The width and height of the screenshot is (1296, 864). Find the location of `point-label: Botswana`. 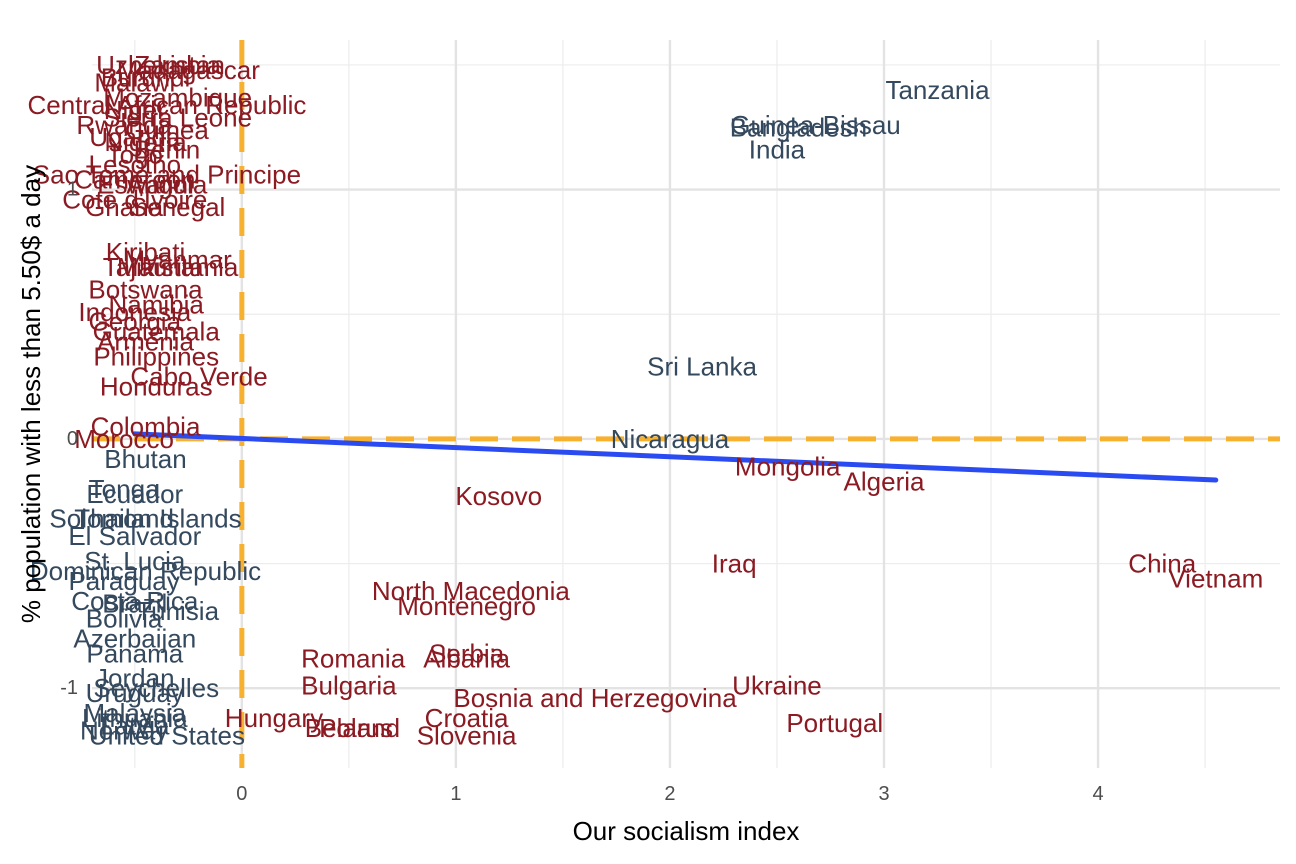

point-label: Botswana is located at coordinates (145, 289).